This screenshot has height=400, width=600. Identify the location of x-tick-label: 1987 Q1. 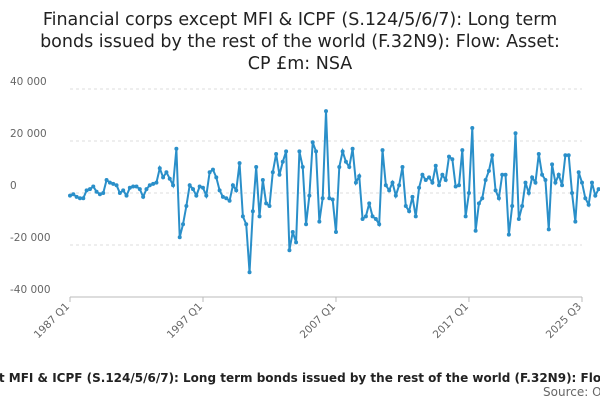
(52, 321).